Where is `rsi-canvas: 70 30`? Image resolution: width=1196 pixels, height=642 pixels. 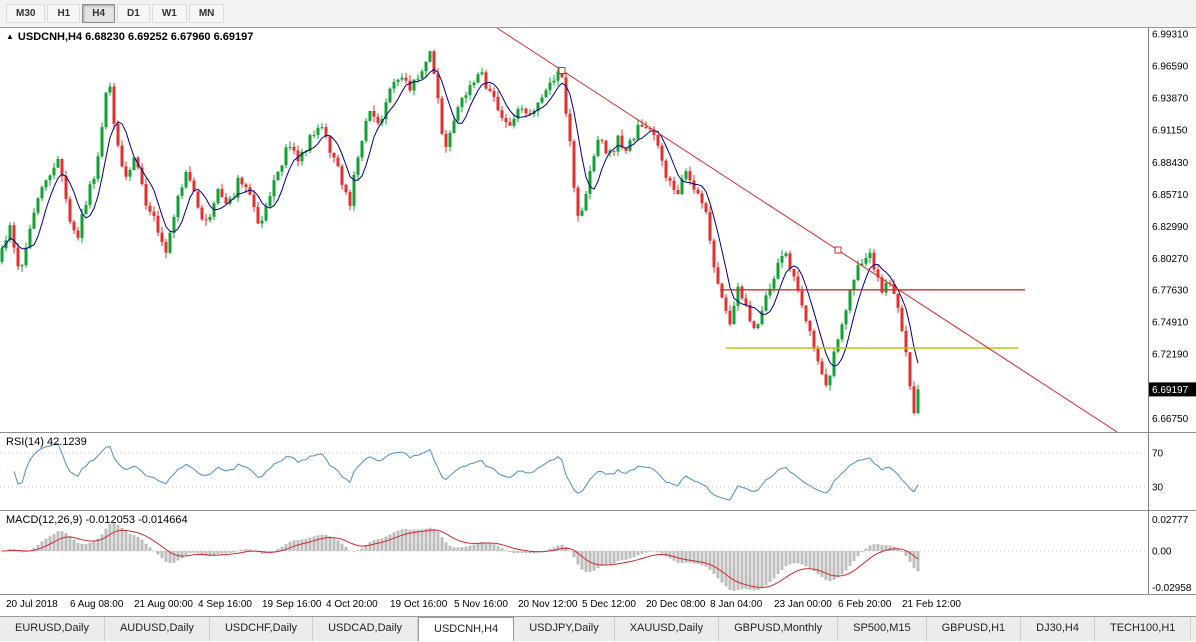
rsi-canvas: 70 30 is located at coordinates (598, 471).